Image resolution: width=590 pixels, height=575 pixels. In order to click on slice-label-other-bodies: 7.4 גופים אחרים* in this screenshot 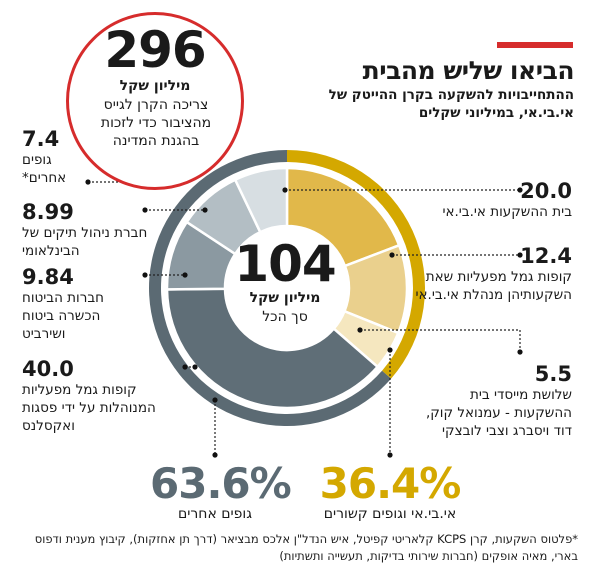, I will do `click(72, 157)`.